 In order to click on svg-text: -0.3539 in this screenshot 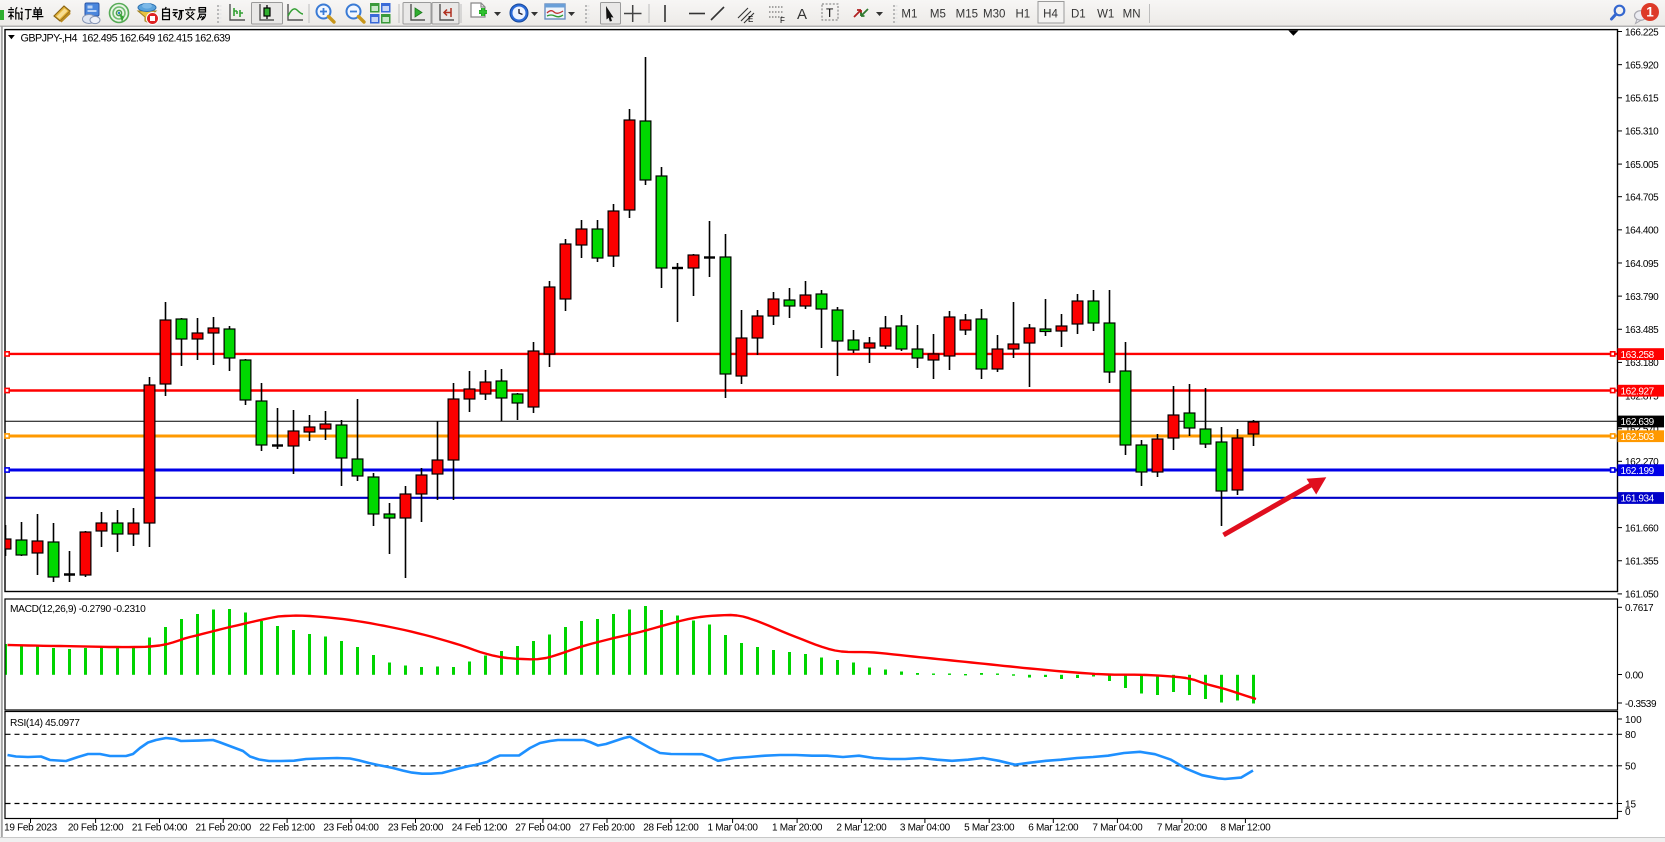, I will do `click(1641, 704)`.